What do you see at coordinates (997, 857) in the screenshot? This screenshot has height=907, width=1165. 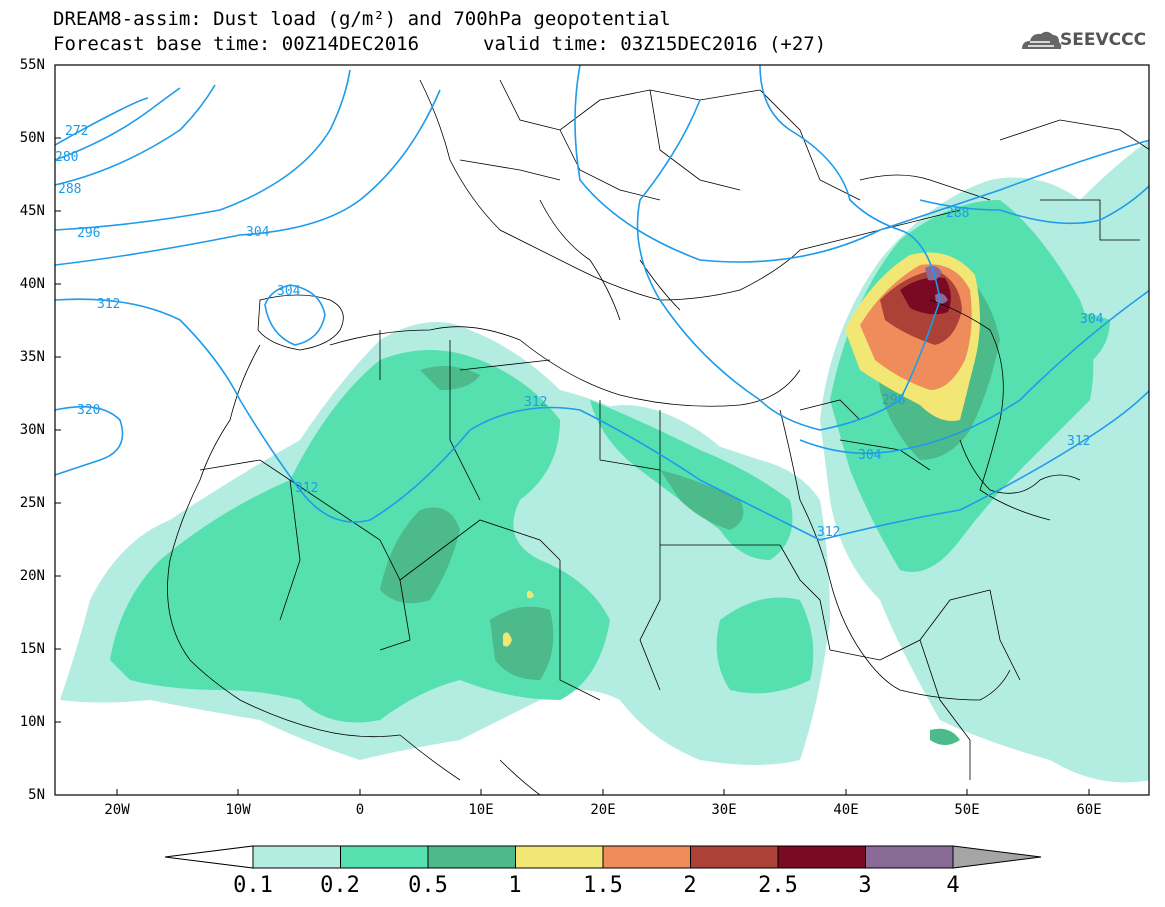 I see `colorbar-high-arrow` at bounding box center [997, 857].